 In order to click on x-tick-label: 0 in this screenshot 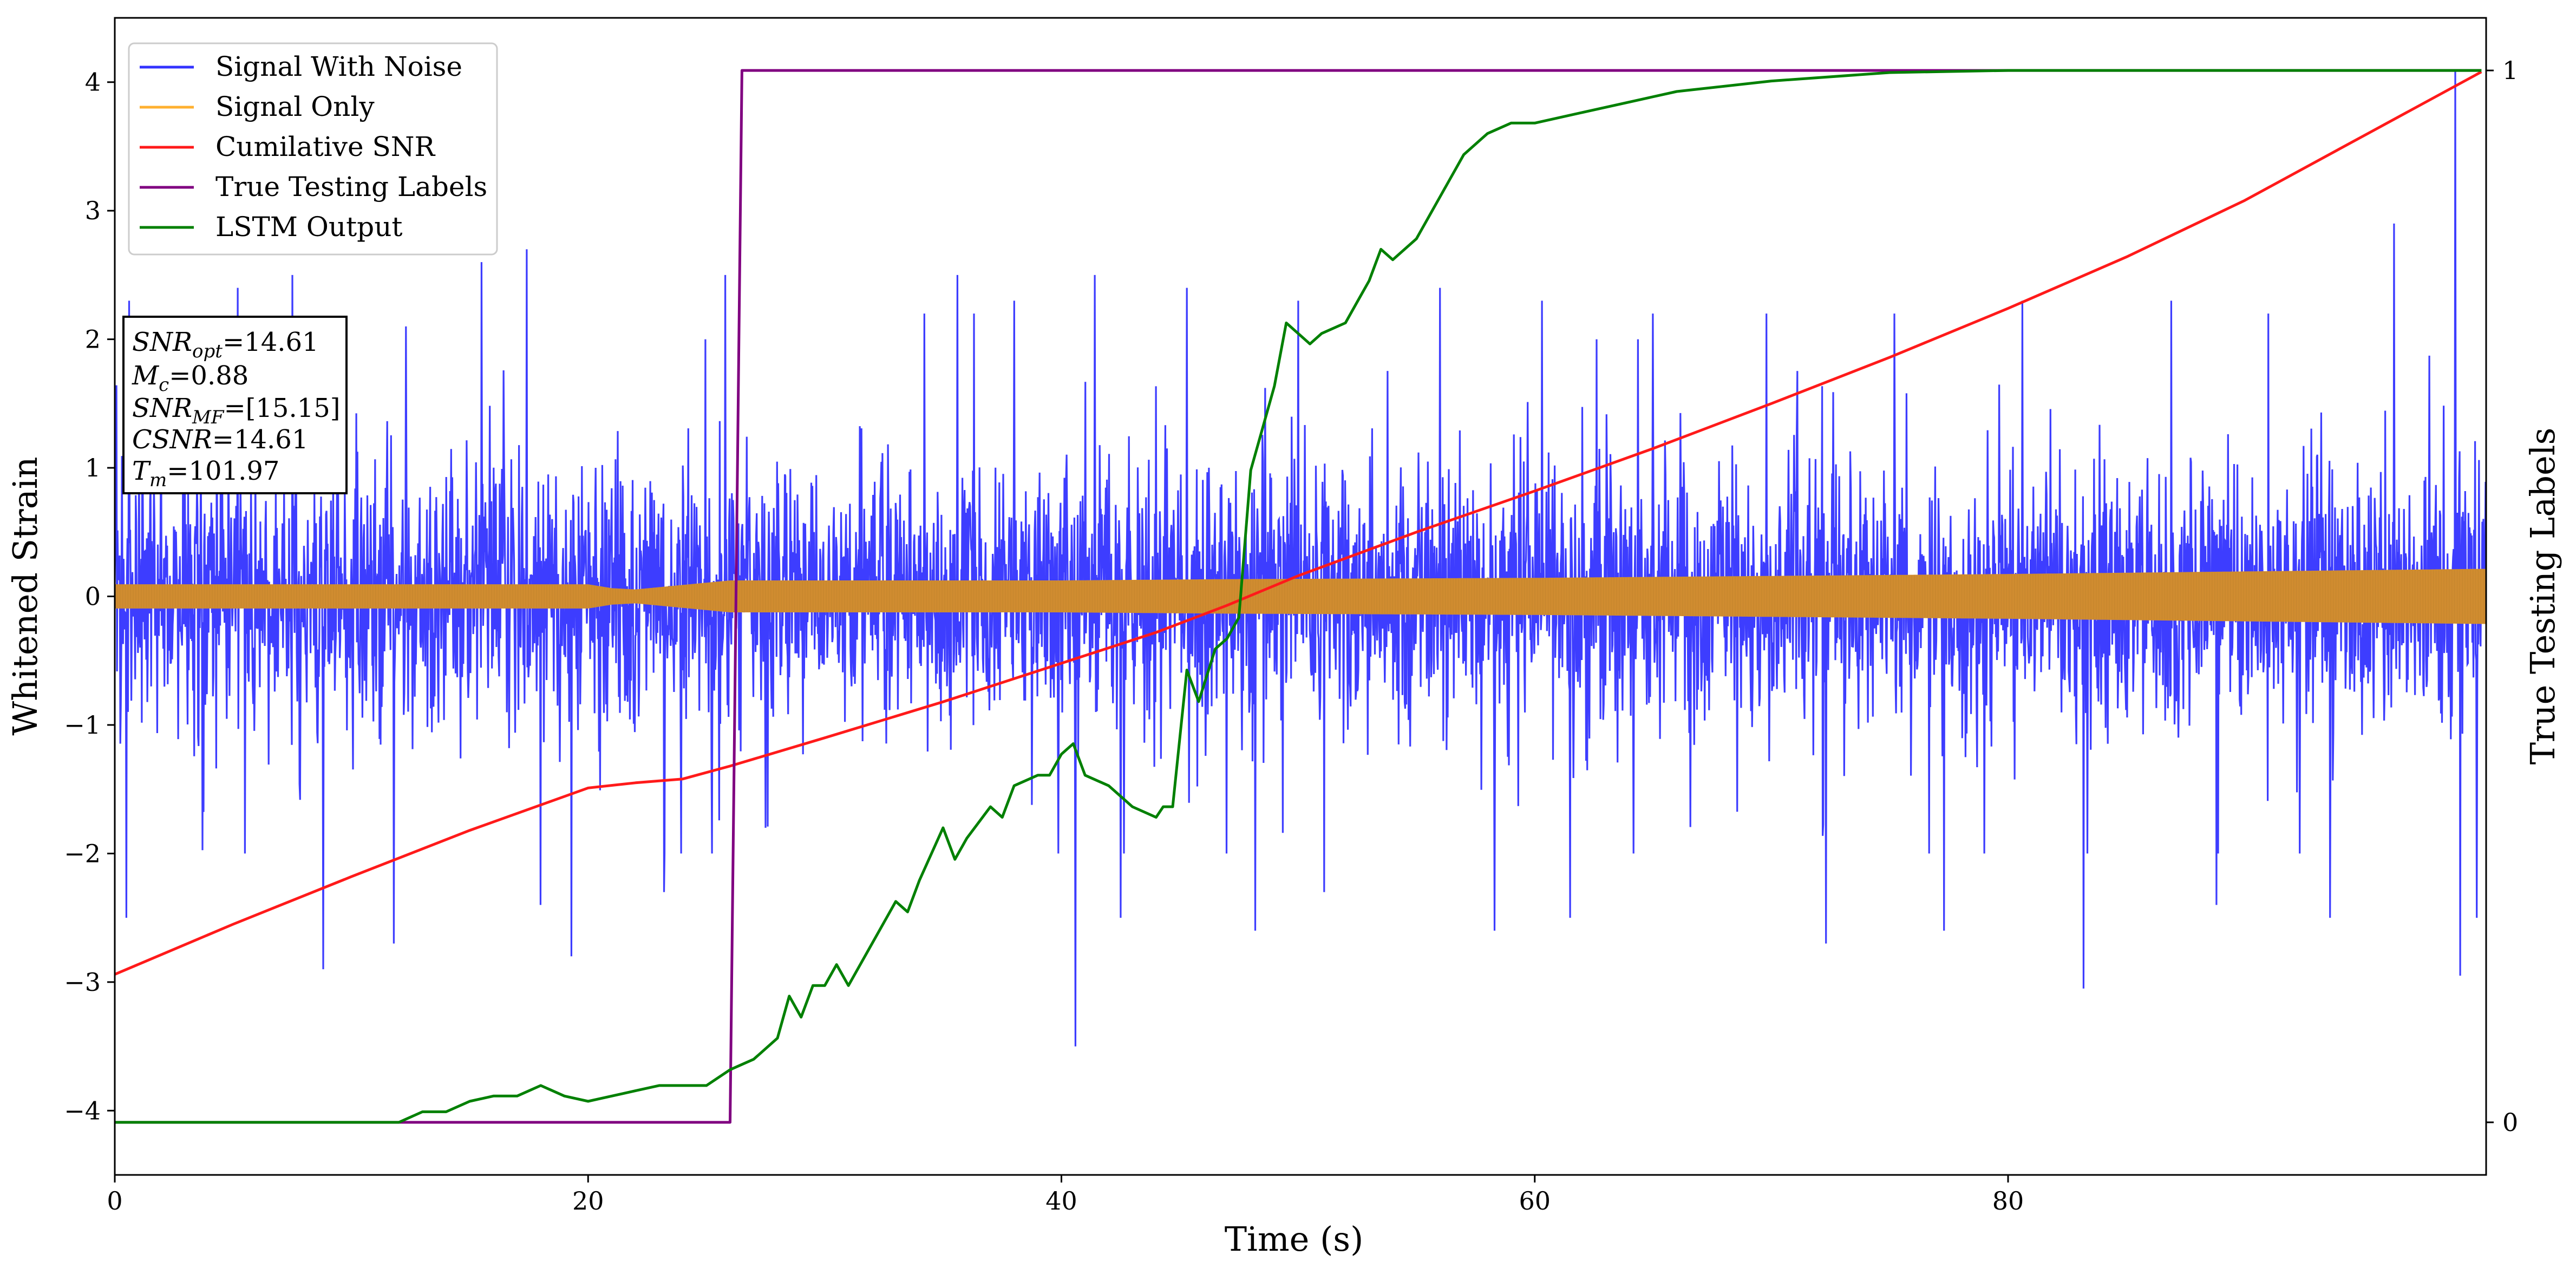, I will do `click(115, 1201)`.